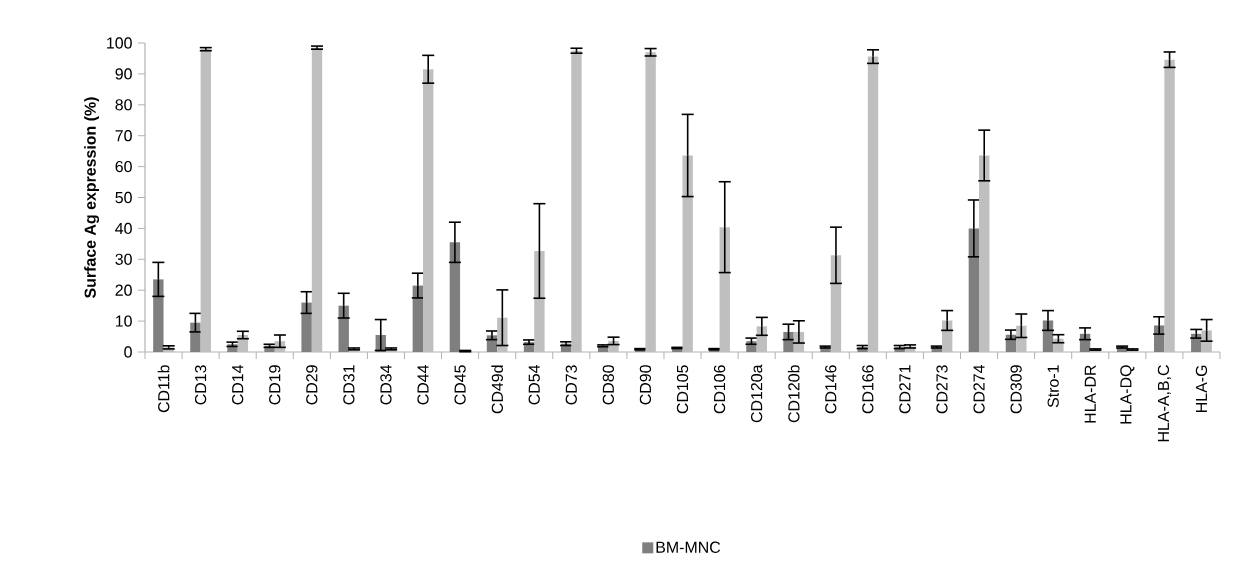  Describe the element at coordinates (534, 385) in the screenshot. I see `x-tick-label: CD54` at that location.